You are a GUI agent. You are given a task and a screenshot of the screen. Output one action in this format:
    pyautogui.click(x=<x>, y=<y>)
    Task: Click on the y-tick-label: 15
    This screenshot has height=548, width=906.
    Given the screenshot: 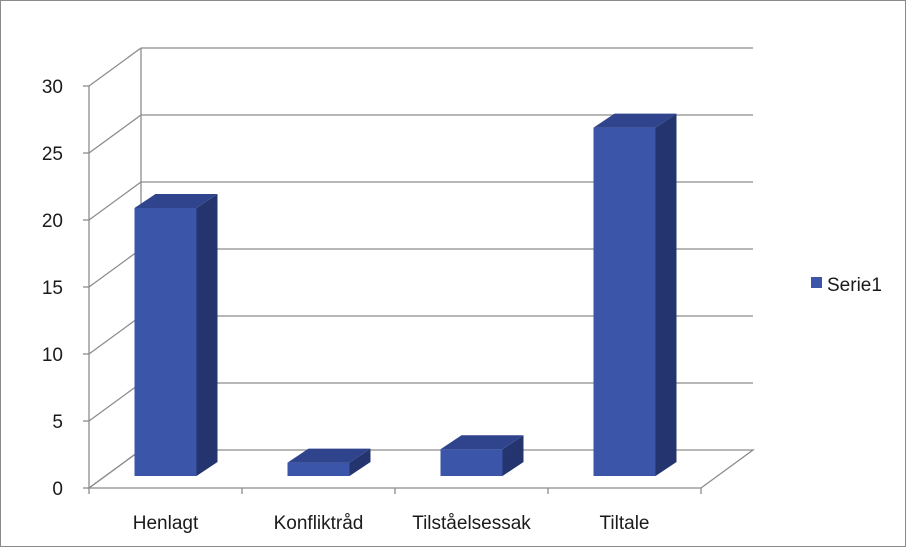 What is the action you would take?
    pyautogui.click(x=52, y=288)
    